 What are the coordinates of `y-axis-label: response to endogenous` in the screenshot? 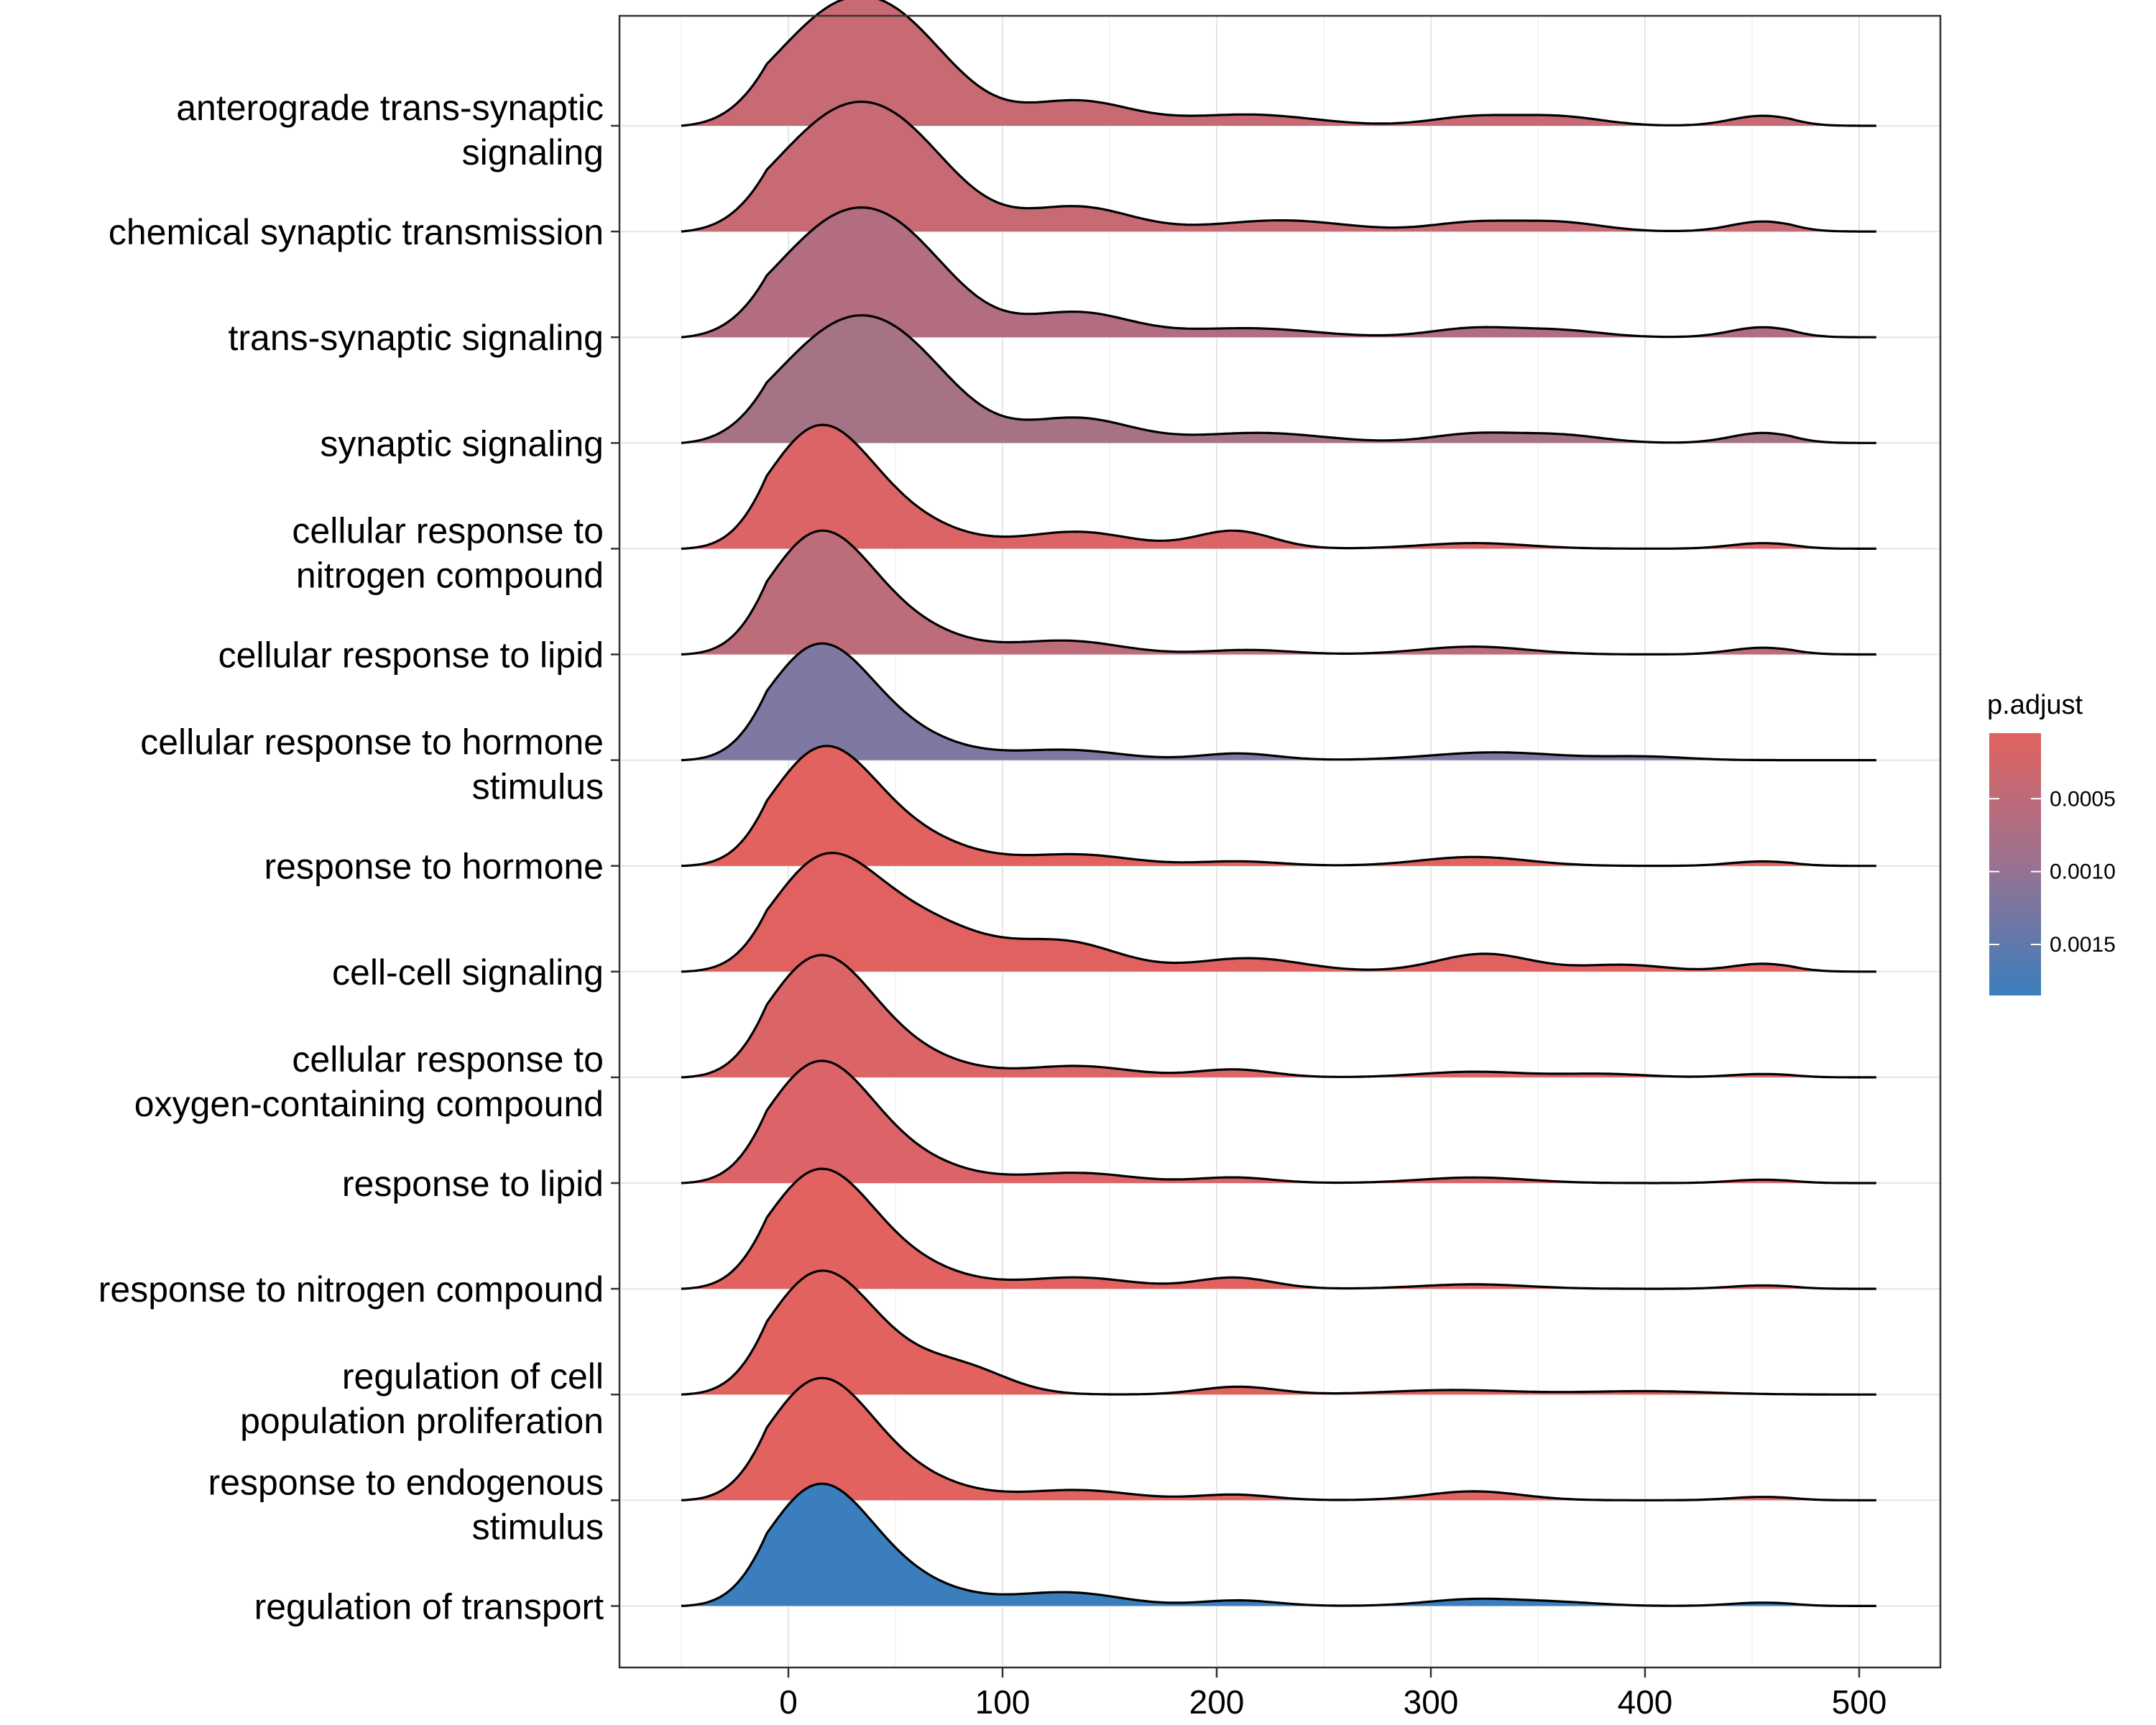 It's located at (406, 1482).